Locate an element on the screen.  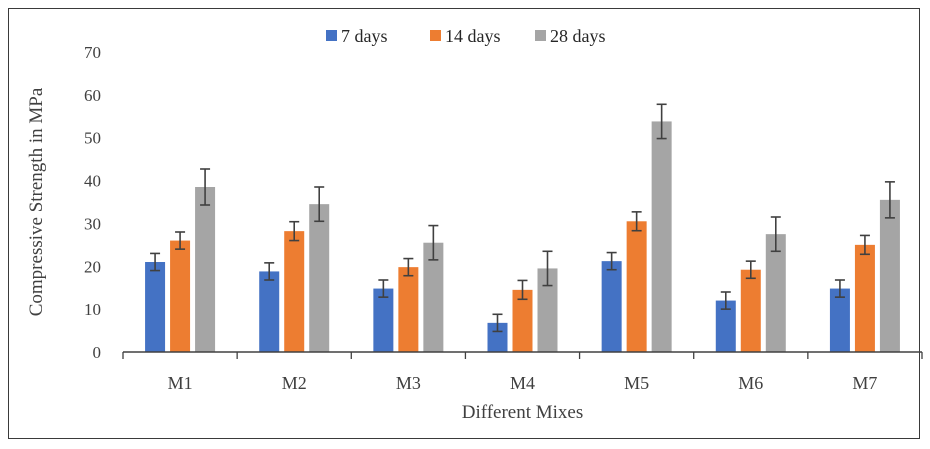
y-axis-title: Compressive Strength in MPa is located at coordinates (36, 201).